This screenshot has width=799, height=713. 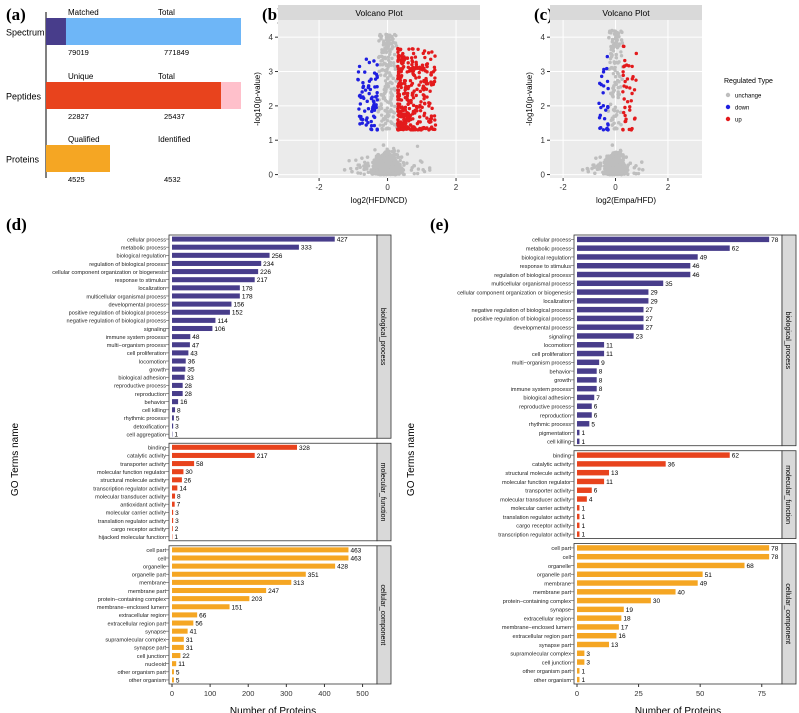 What do you see at coordinates (137, 624) in the screenshot?
I see `term-label: extracellular region part` at bounding box center [137, 624].